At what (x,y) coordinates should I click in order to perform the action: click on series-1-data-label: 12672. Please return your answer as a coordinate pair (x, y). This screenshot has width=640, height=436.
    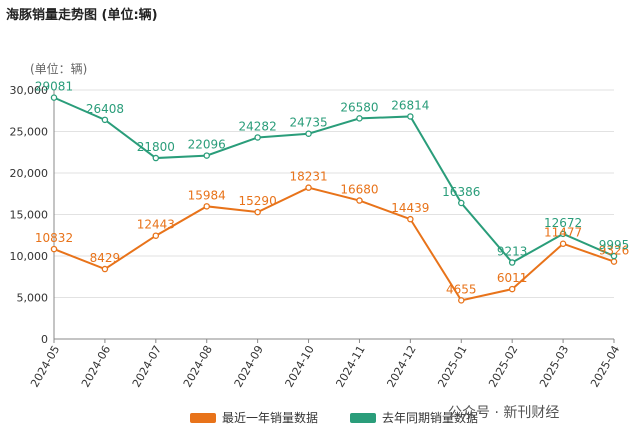
    Looking at the image, I should click on (563, 223).